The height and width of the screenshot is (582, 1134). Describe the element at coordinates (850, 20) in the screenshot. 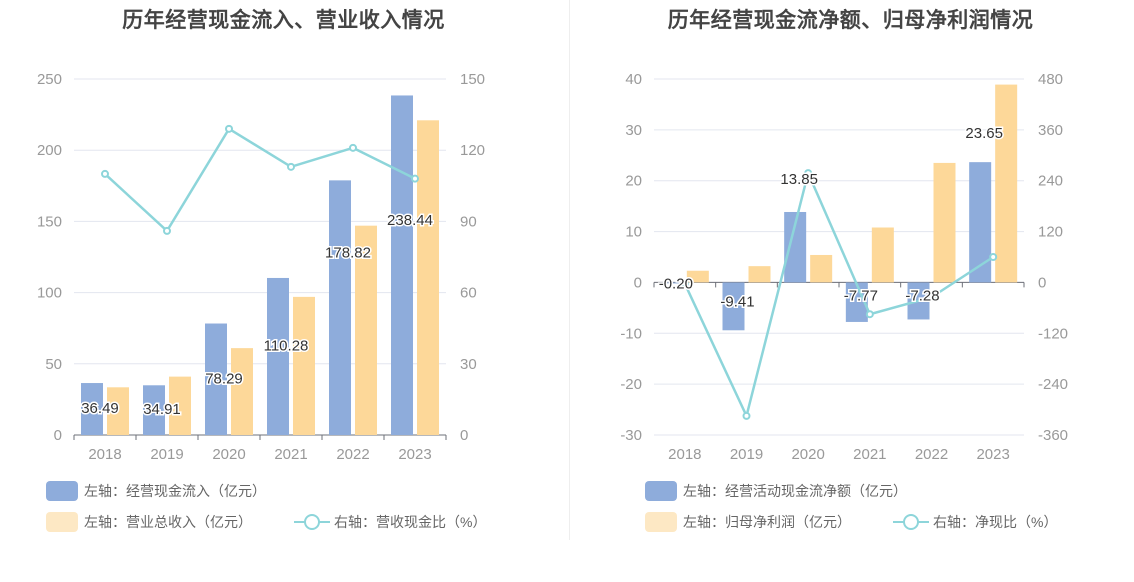

I see `chart-title: 历年经营现金流净额、归母净利润情况` at that location.